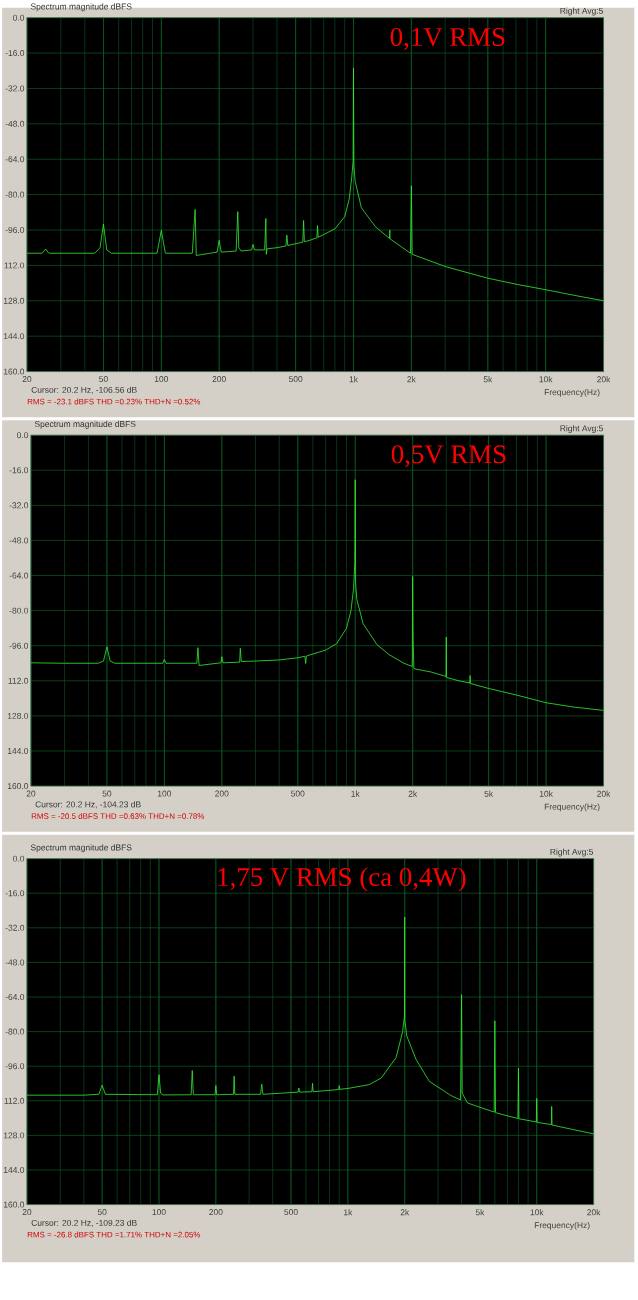  What do you see at coordinates (88, 805) in the screenshot?
I see `text: Cursor: 20.2 Hz, -104.23 dB` at bounding box center [88, 805].